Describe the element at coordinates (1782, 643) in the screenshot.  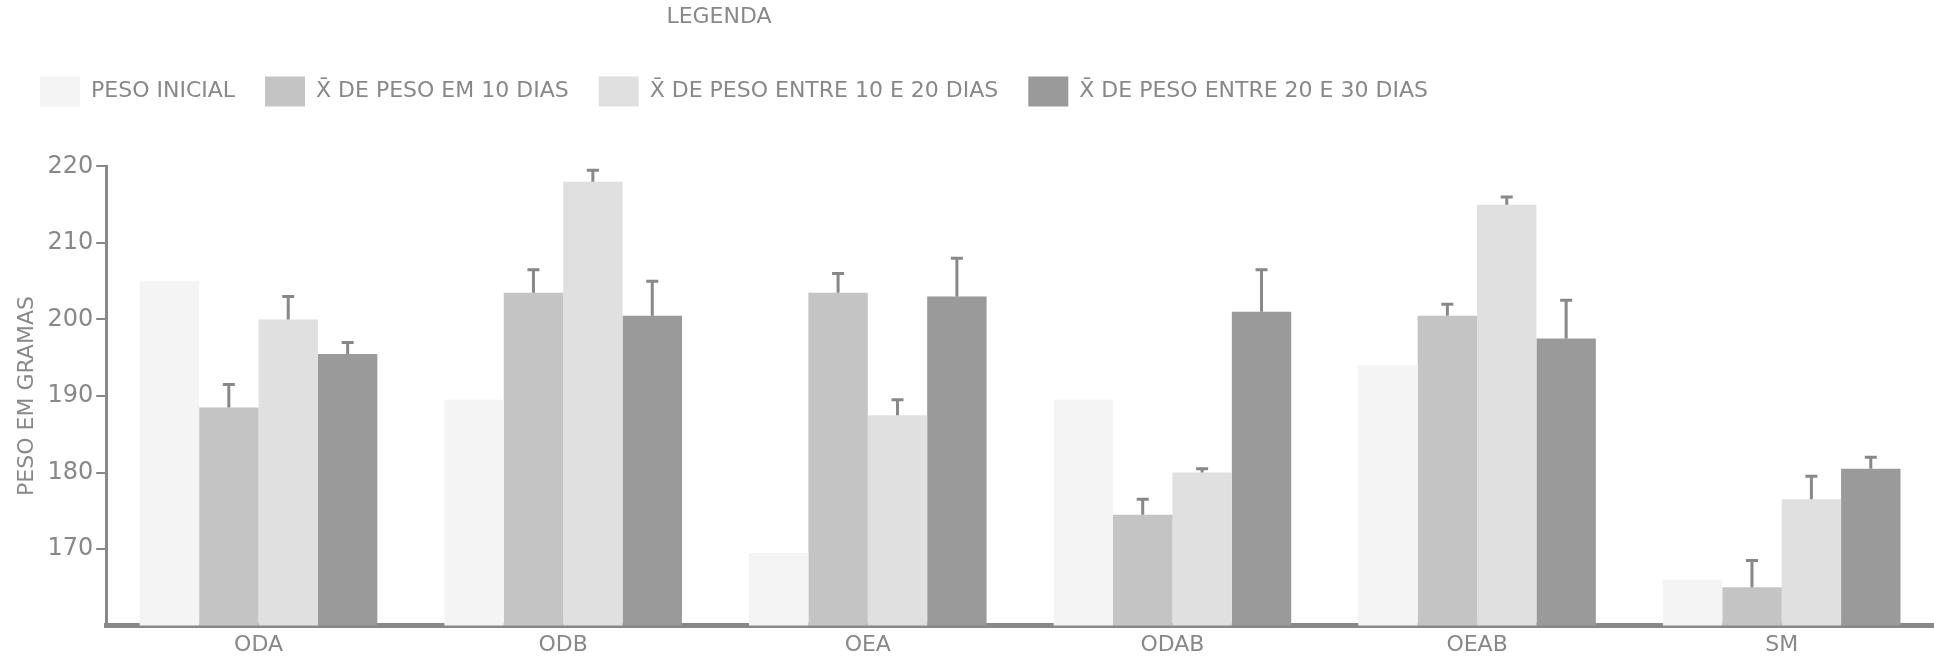
I see `x-tick-label: SM` at that location.